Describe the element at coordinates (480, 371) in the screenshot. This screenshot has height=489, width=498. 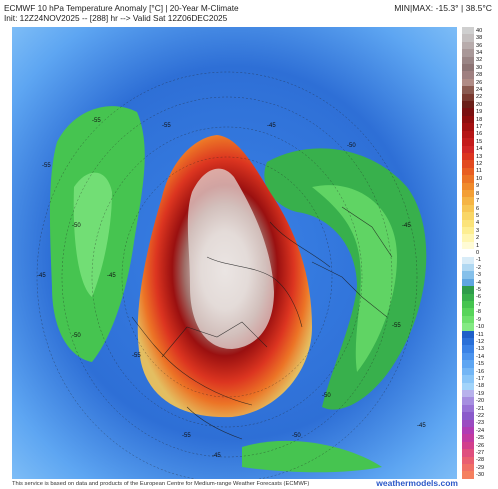
I see `color-scale-tick-label: -16` at that location.